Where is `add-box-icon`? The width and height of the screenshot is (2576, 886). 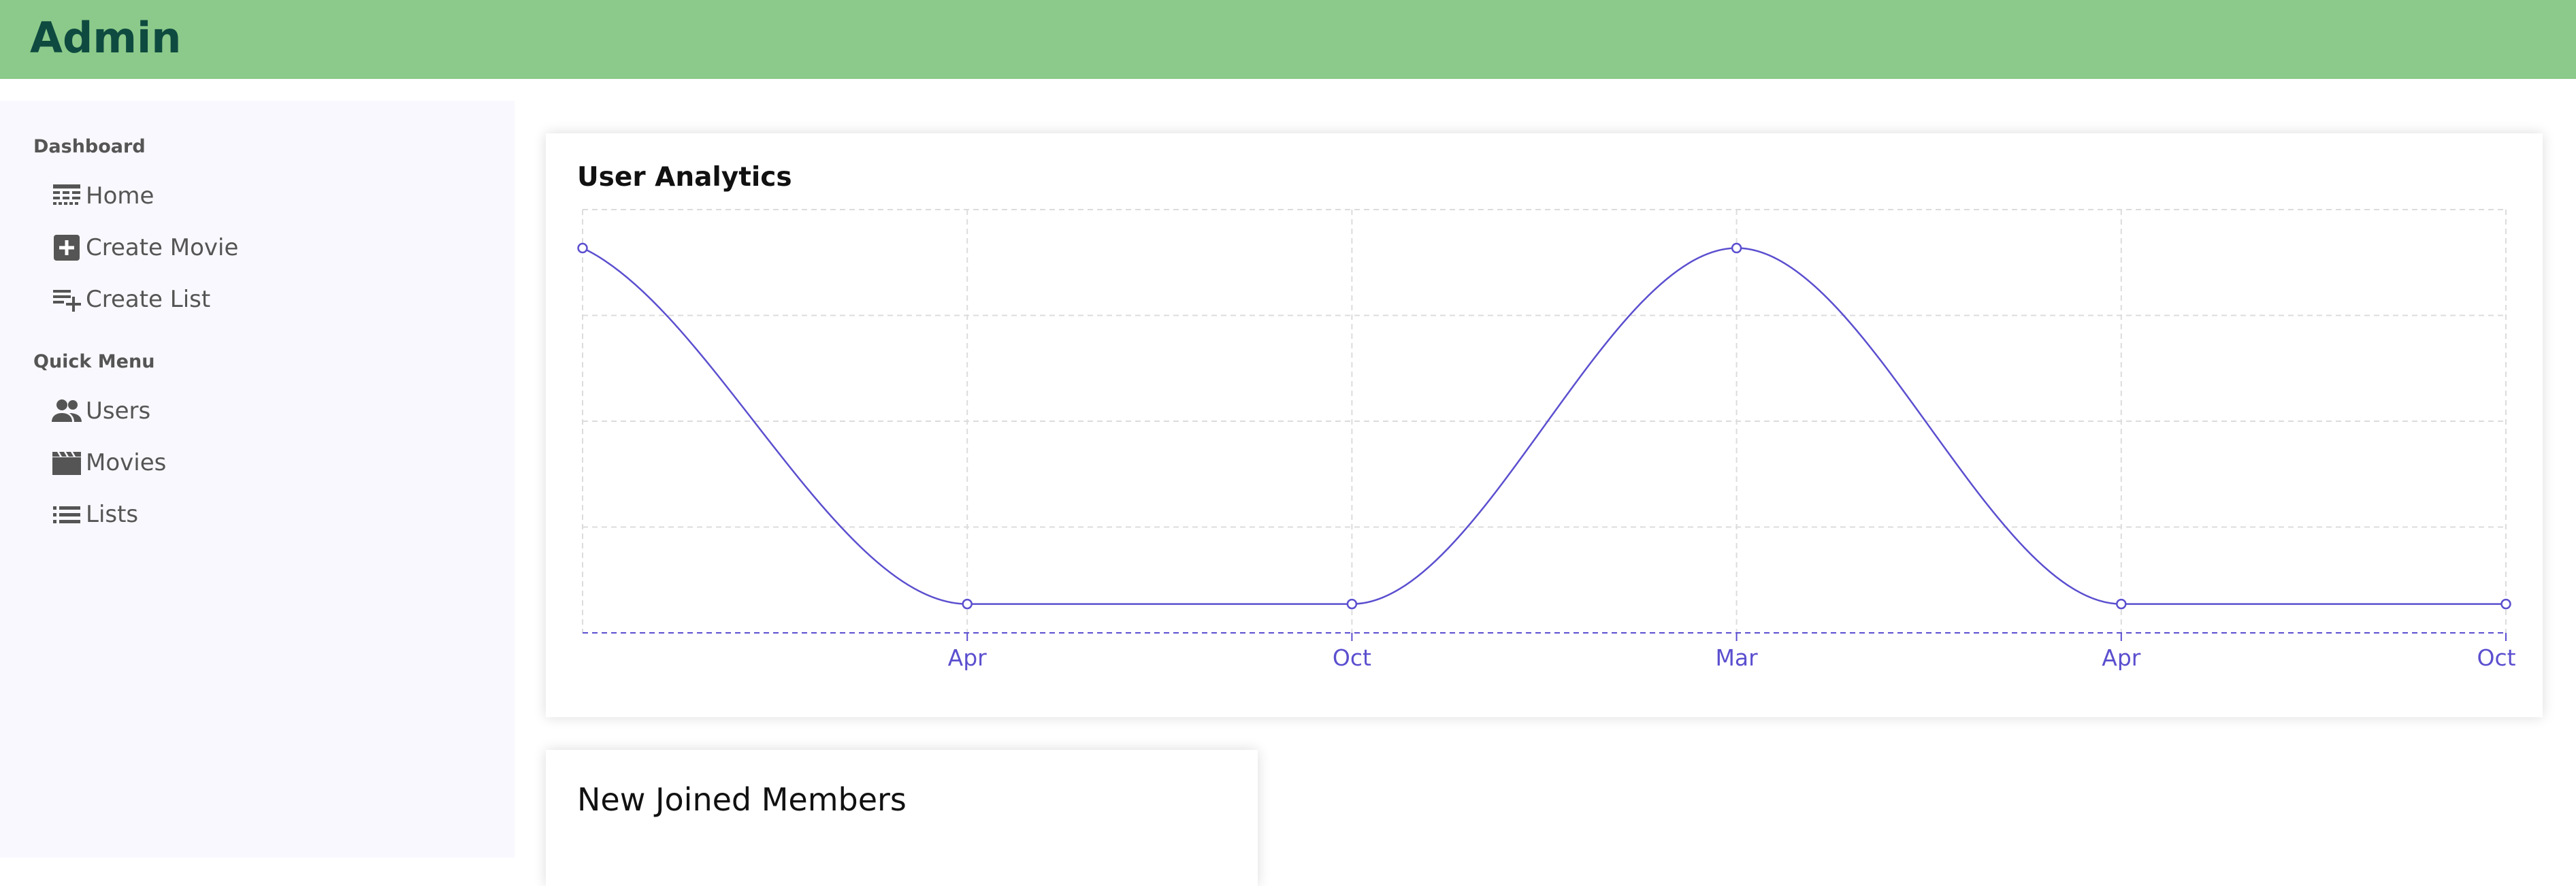
add-box-icon is located at coordinates (66, 247).